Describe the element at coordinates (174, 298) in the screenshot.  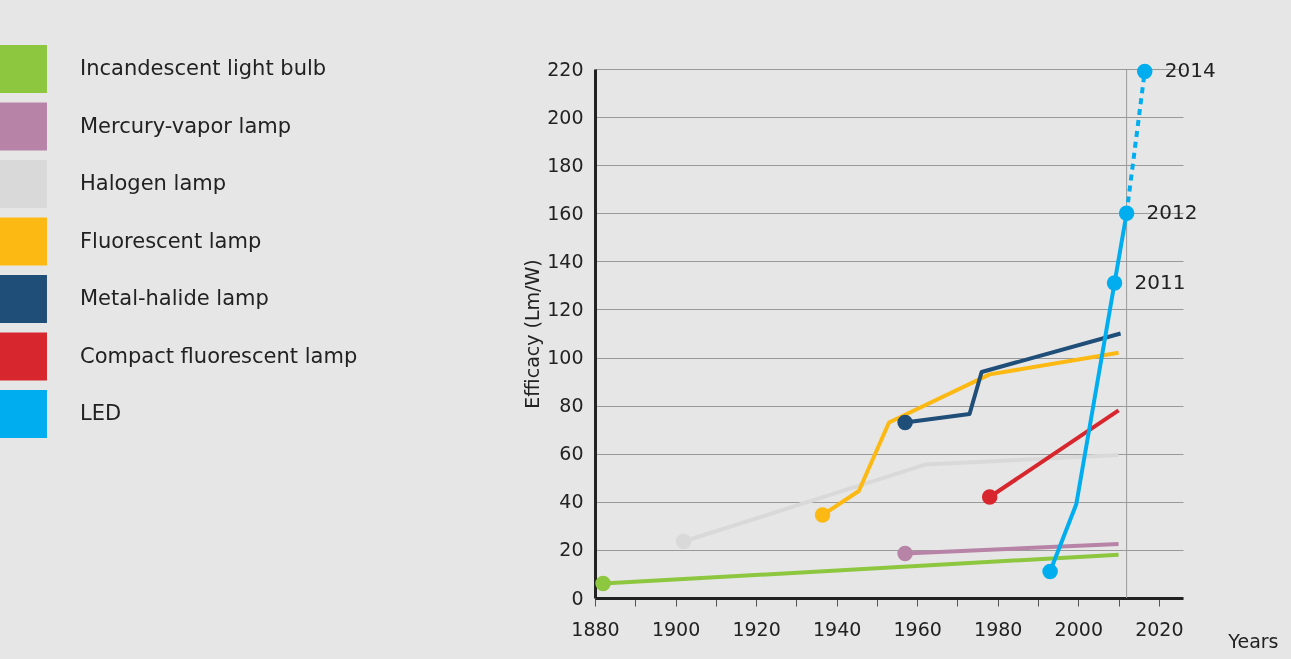
I see `legend-label: Metal-halide lamp` at that location.